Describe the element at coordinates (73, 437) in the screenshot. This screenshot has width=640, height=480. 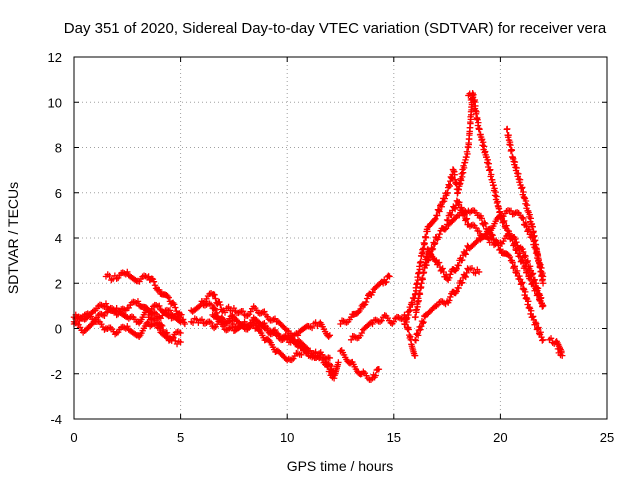
I see `x-tick-label: 0` at that location.